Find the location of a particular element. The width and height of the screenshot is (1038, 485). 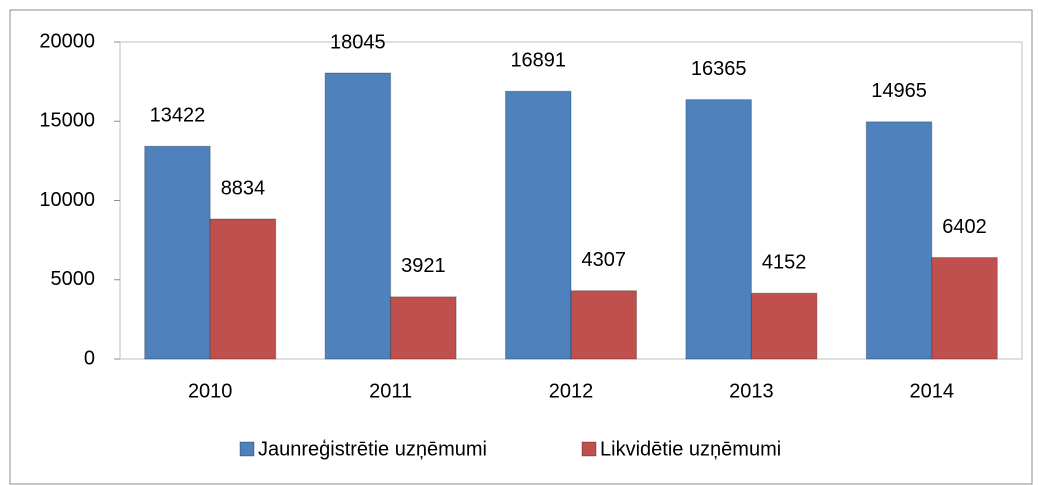

y-tick-label: 5000 is located at coordinates (73, 279).